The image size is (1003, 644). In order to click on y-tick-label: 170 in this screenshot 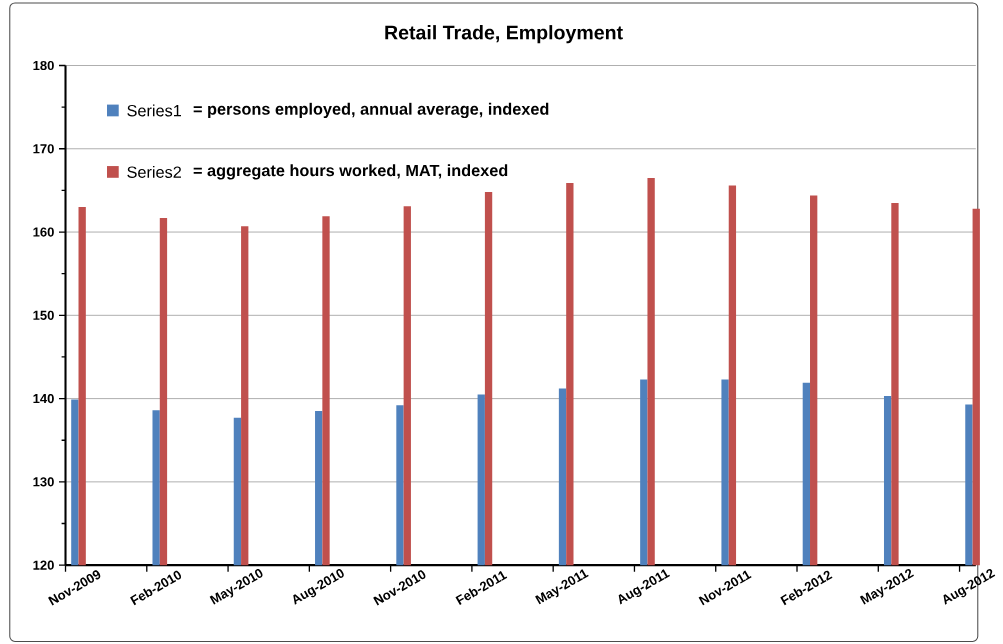, I will do `click(43, 148)`.